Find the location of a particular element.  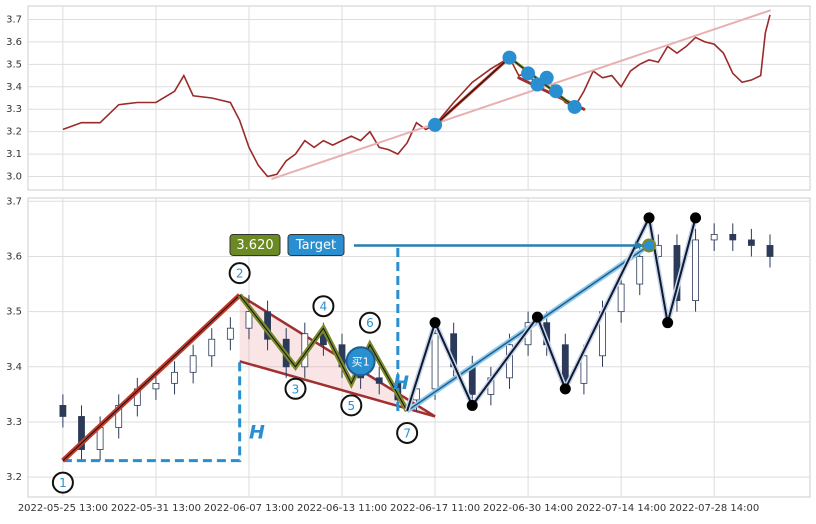

x-tick-label: 2022-06-13 11:00 is located at coordinates (342, 508).